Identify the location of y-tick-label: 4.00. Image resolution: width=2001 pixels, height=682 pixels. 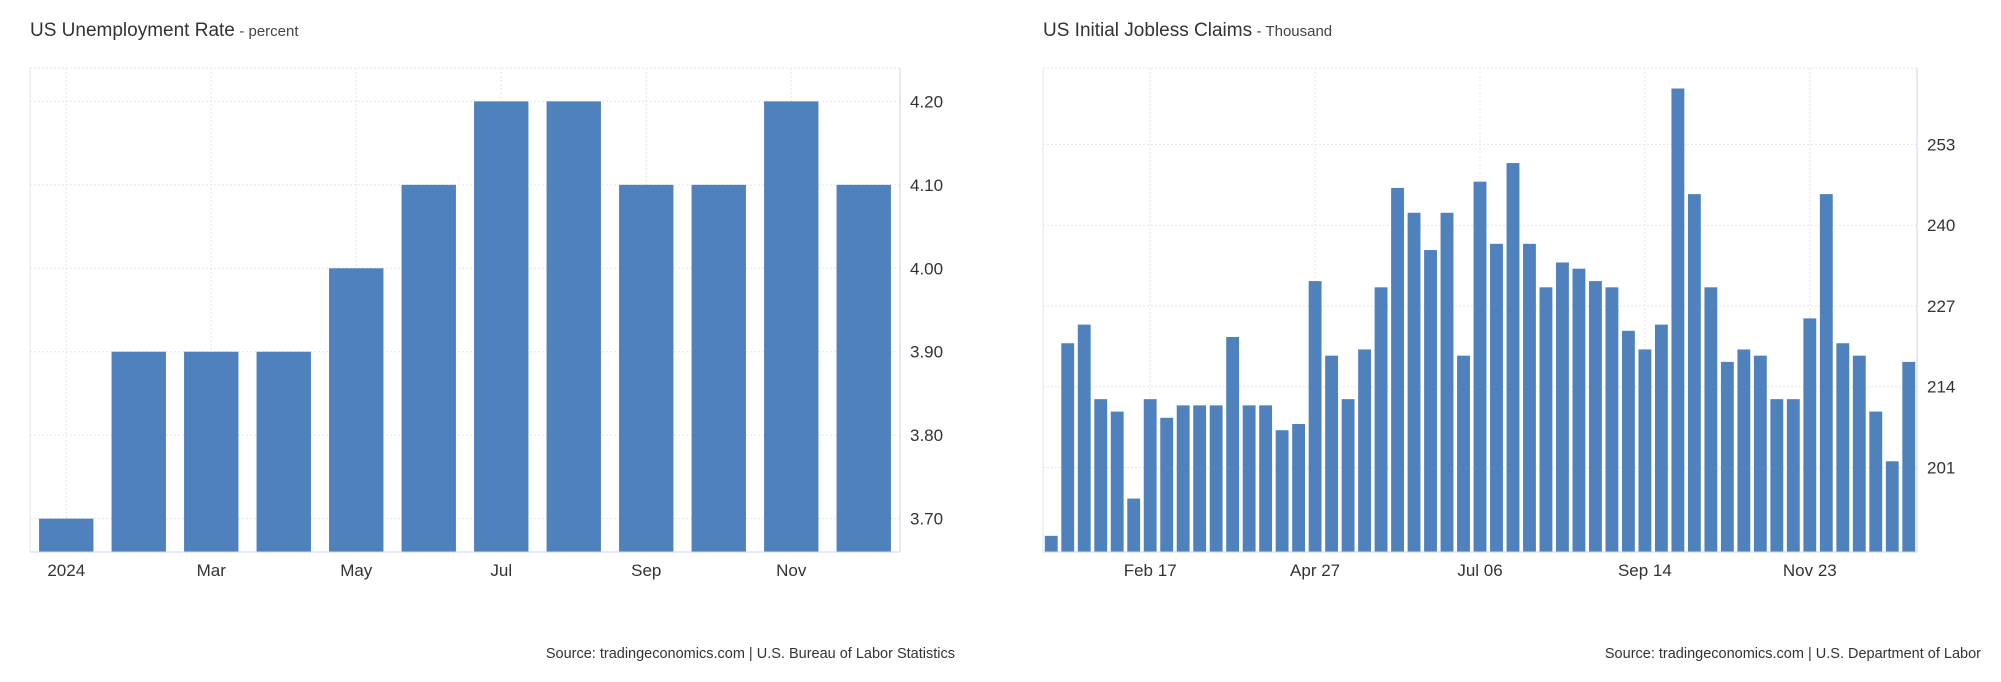
(926, 268).